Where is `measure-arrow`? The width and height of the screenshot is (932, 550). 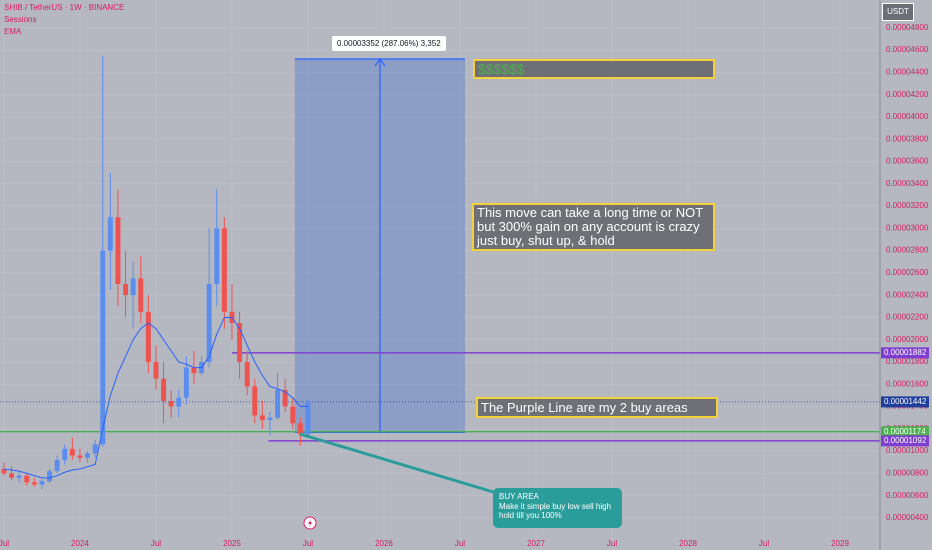 measure-arrow is located at coordinates (380, 245).